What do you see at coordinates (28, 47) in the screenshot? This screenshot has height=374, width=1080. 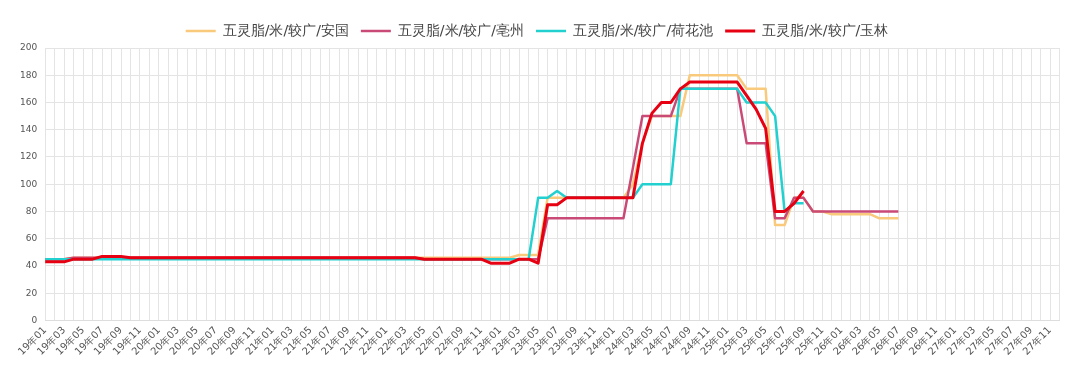 I see `y-tick-label: 200` at bounding box center [28, 47].